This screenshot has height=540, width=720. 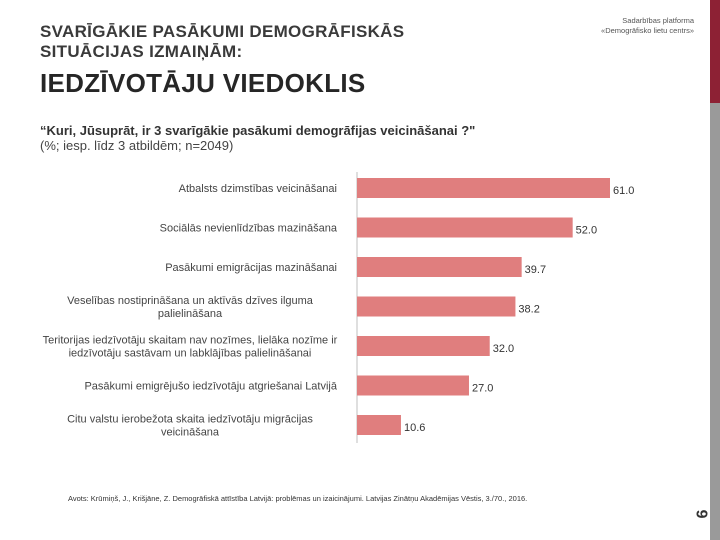 I want to click on data-label: 52.0, so click(x=586, y=231).